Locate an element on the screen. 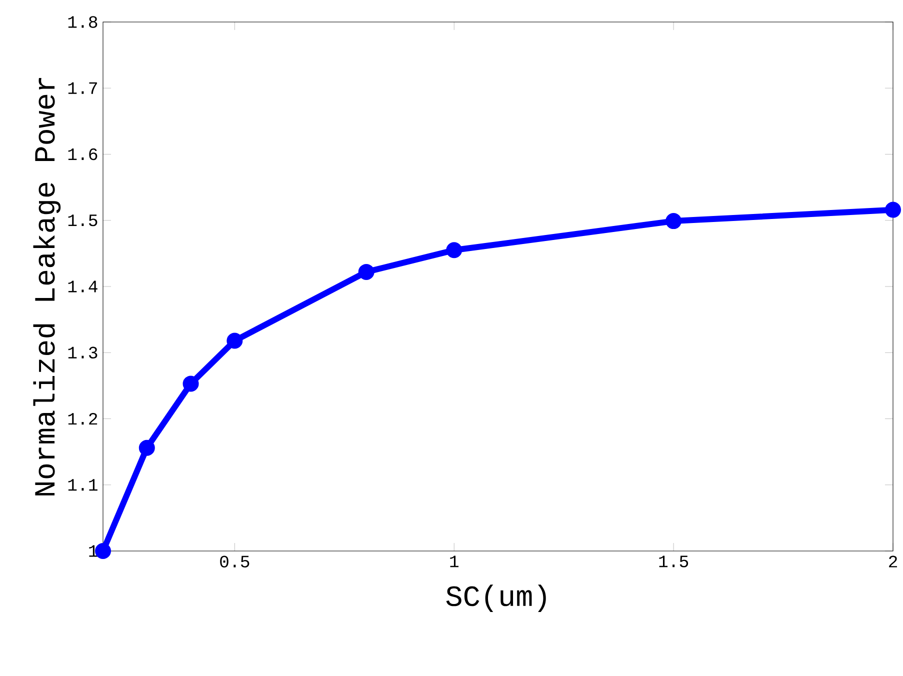 The height and width of the screenshot is (676, 903). x-tick-label: 2 is located at coordinates (893, 562).